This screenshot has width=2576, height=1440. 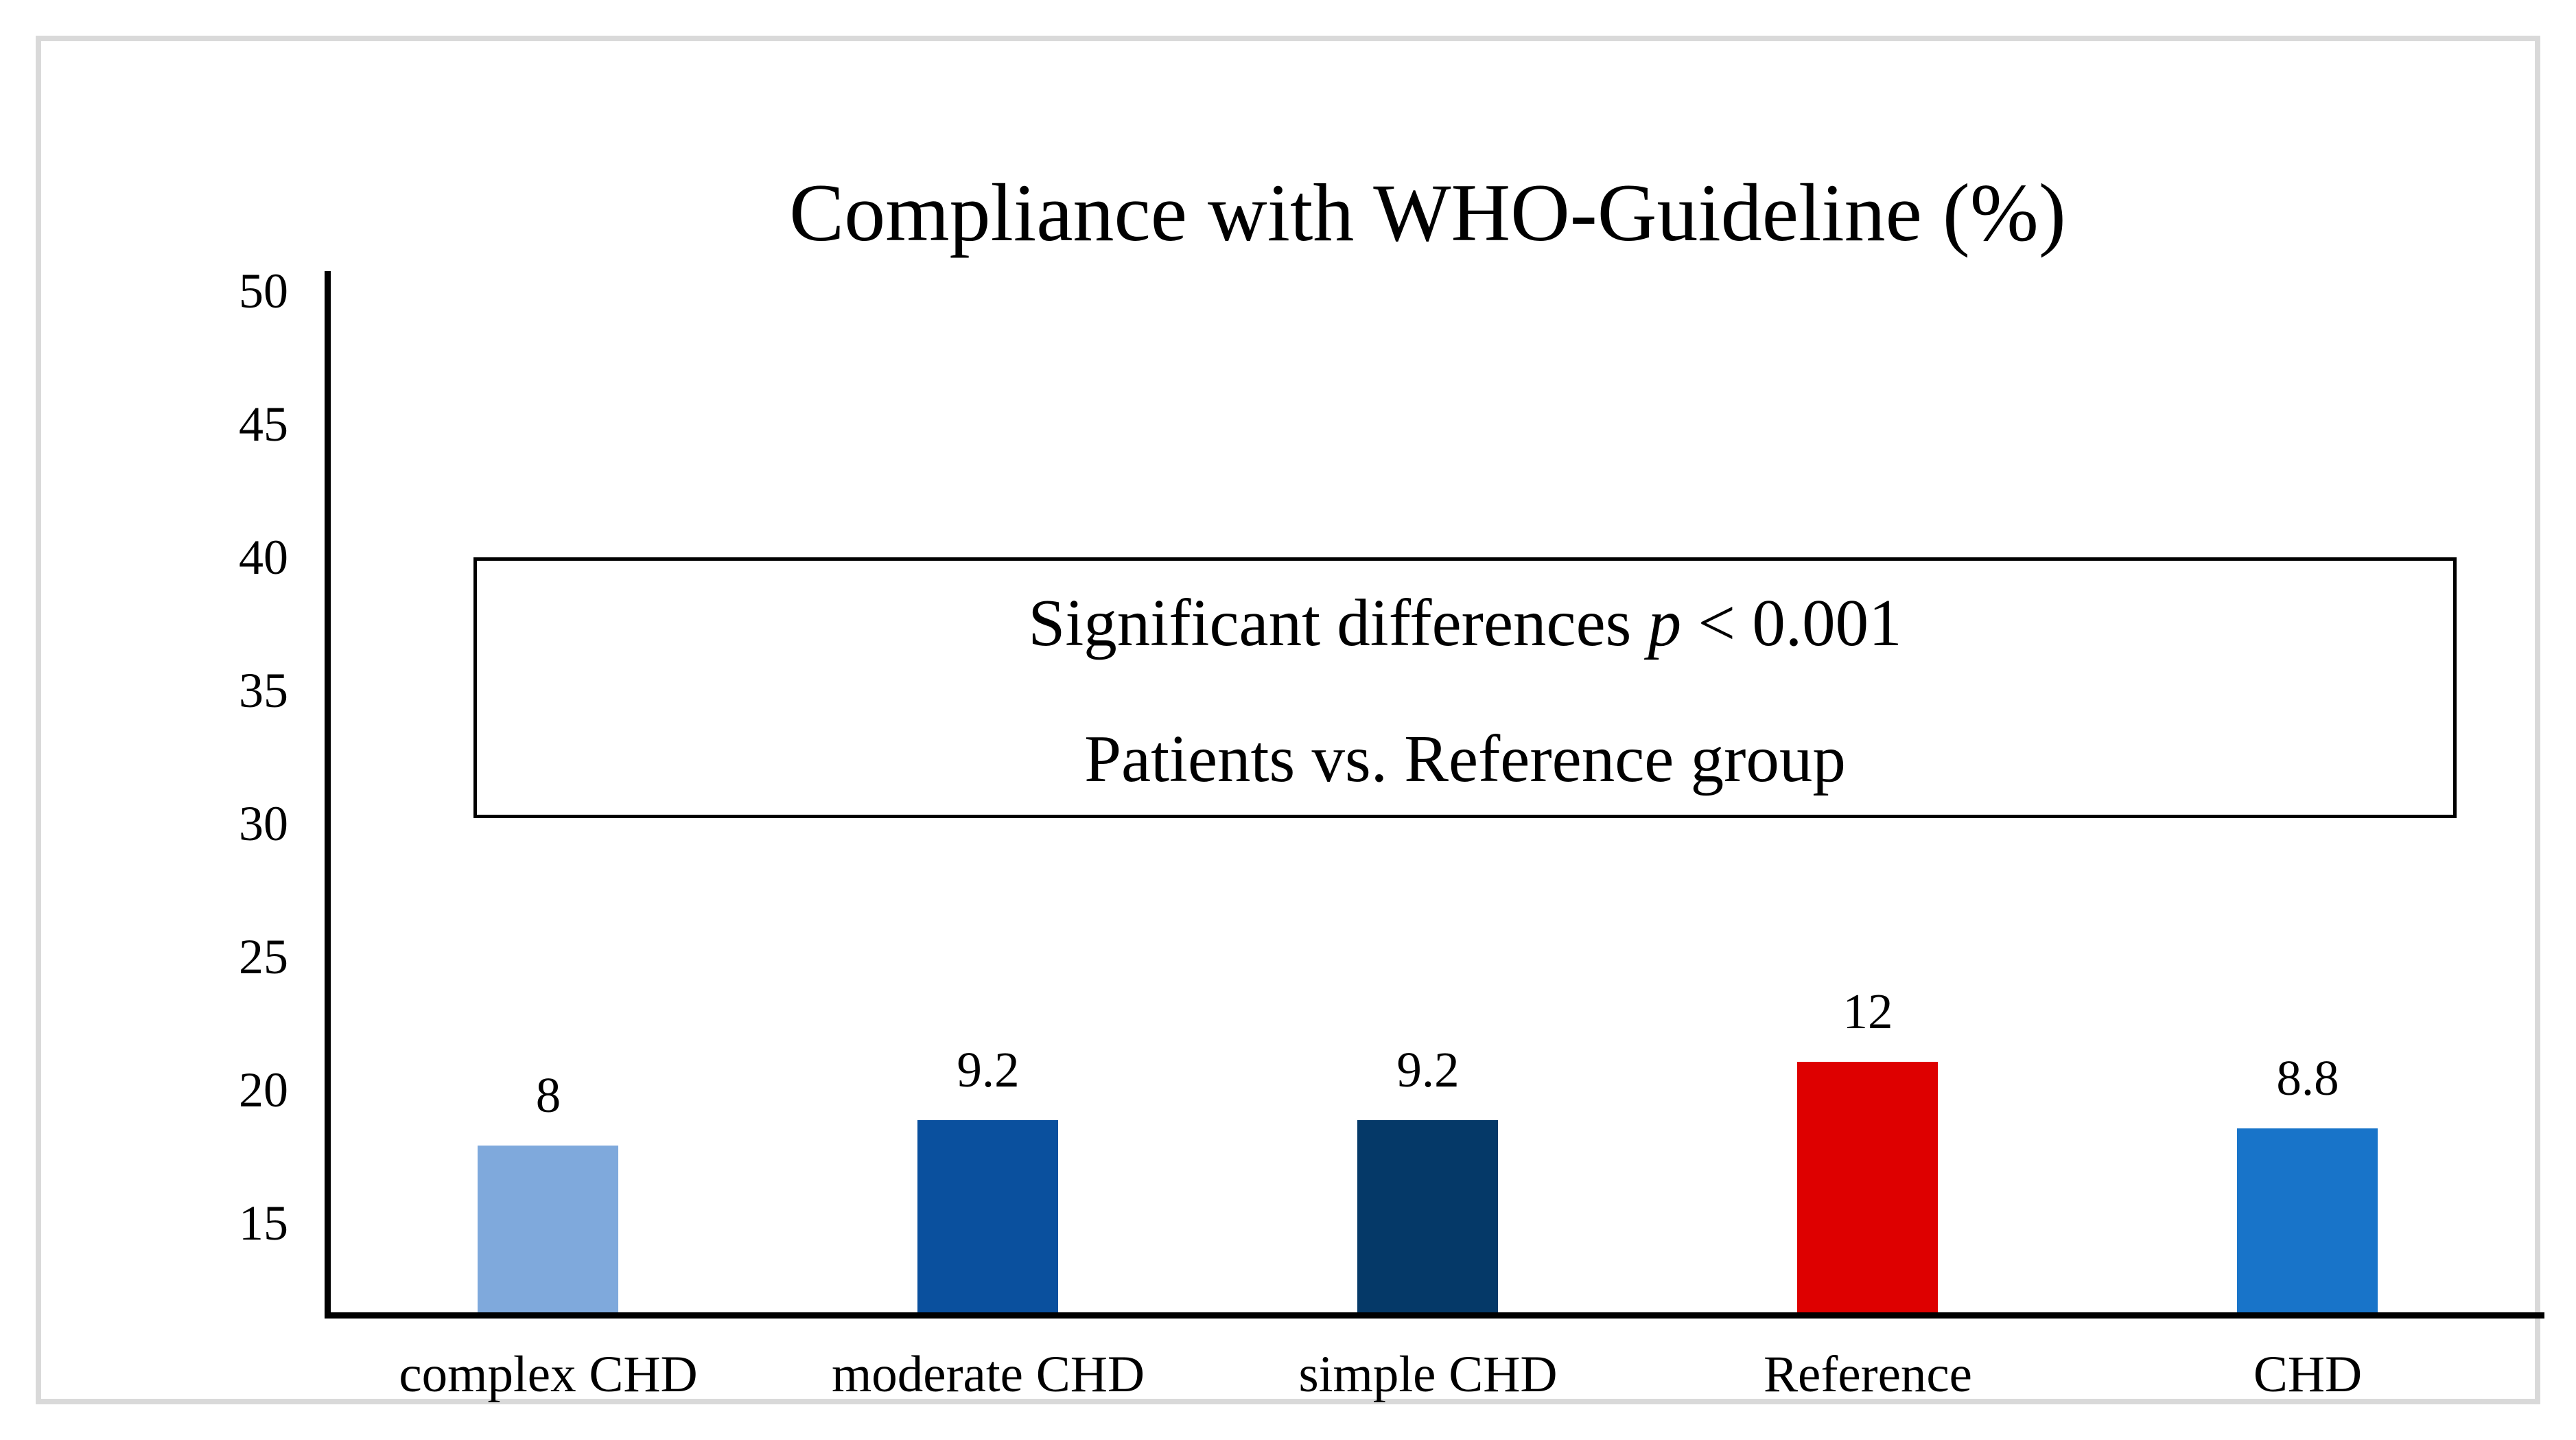 I want to click on y-tick-label: 35, so click(x=263, y=690).